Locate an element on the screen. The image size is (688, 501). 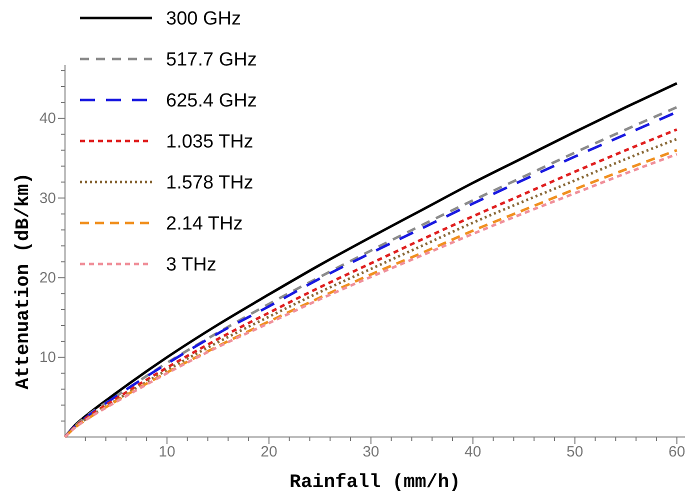
y-tick-label: 40 is located at coordinates (47, 119).